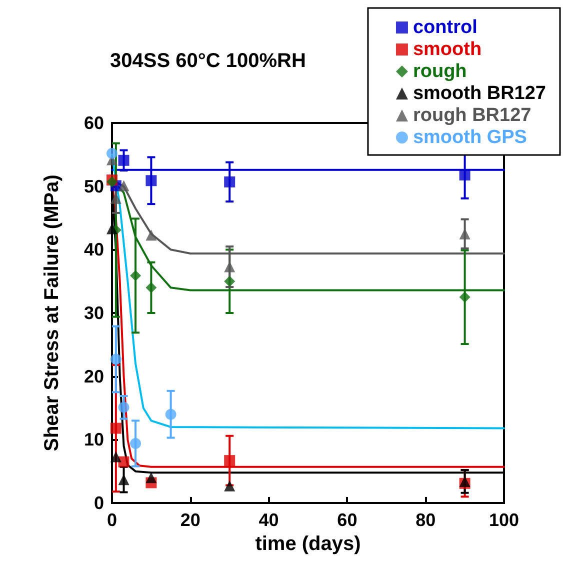  What do you see at coordinates (94, 250) in the screenshot?
I see `y-tick-label: 40` at bounding box center [94, 250].